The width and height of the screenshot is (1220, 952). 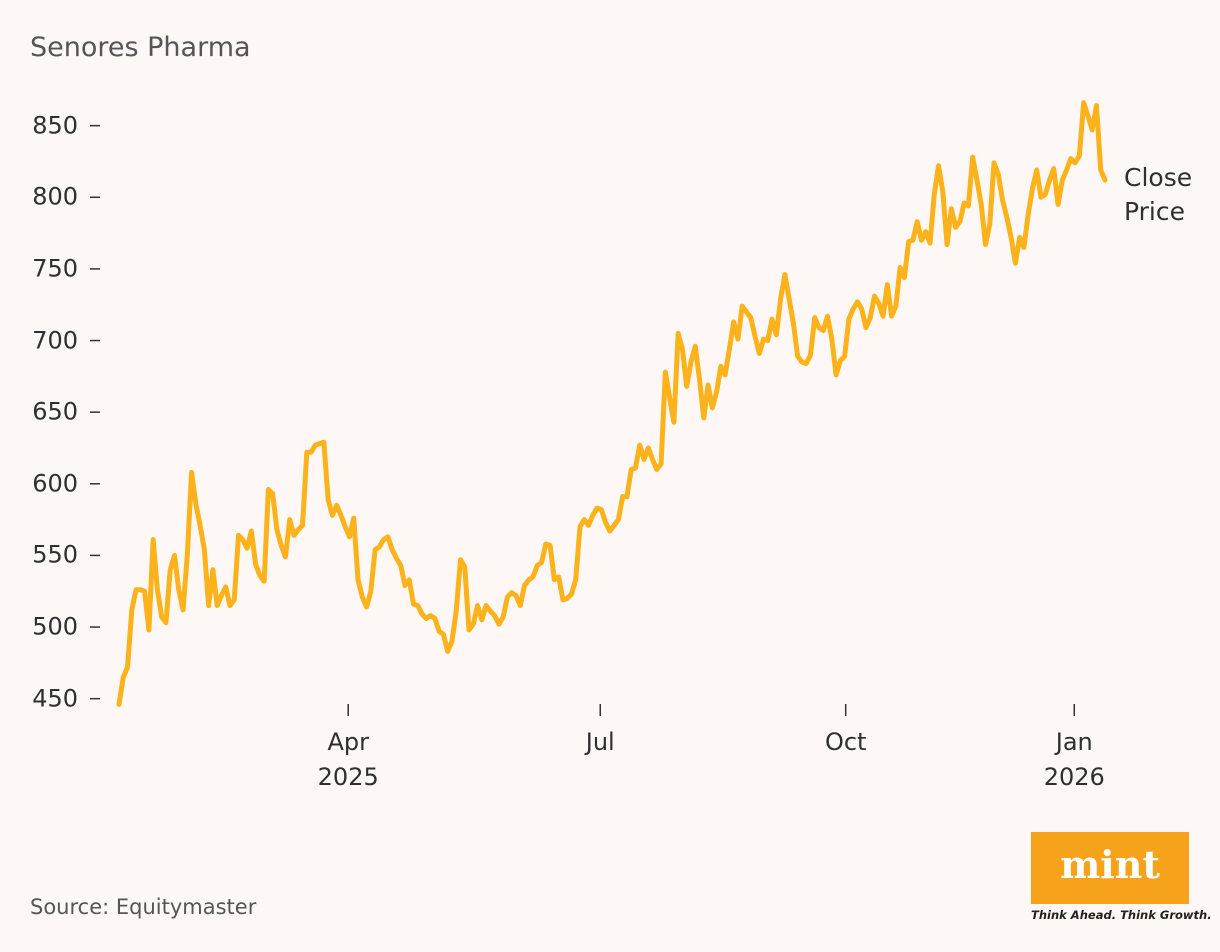 I want to click on y-tick-label: 650, so click(x=55, y=411).